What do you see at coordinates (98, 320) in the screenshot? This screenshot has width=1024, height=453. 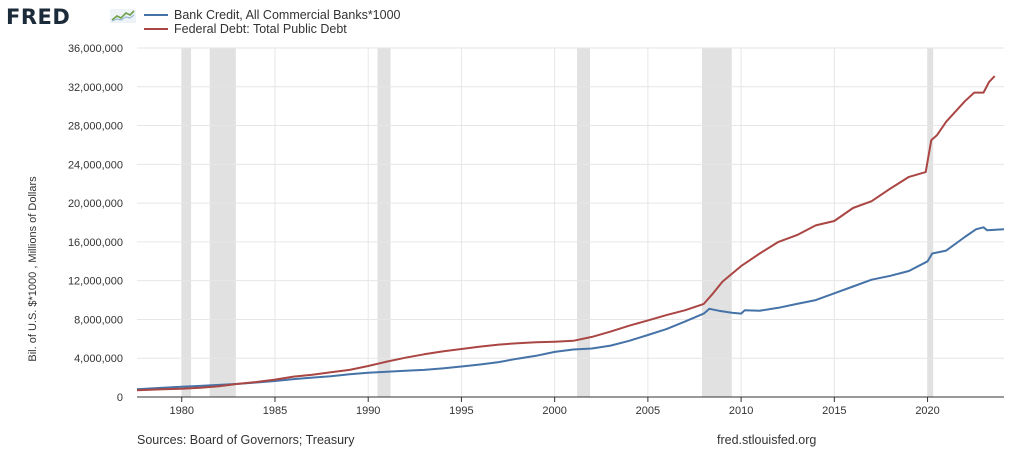 I see `y-tick-label: 8,000,000` at bounding box center [98, 320].